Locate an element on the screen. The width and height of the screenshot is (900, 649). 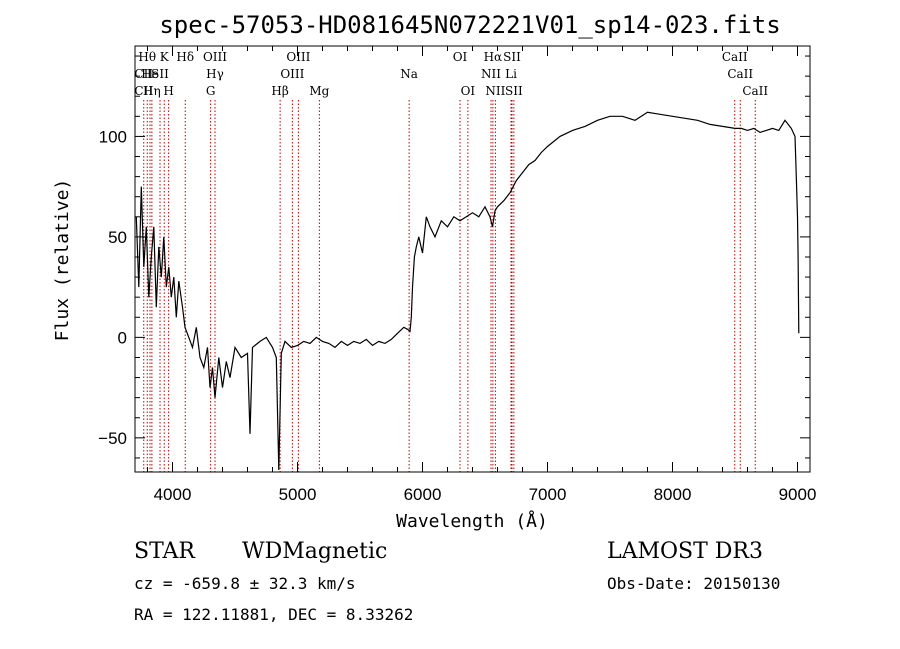
x-tick-label: 9000 is located at coordinates (798, 494).